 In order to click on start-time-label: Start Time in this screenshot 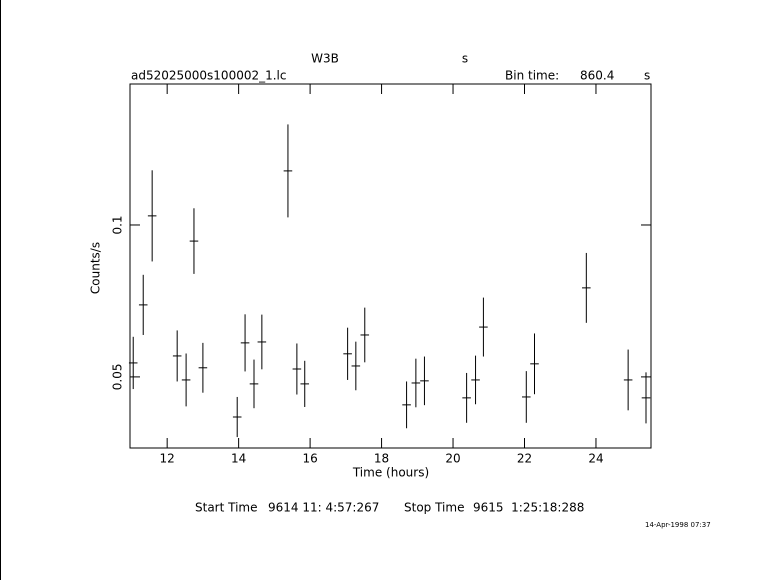, I will do `click(226, 508)`.